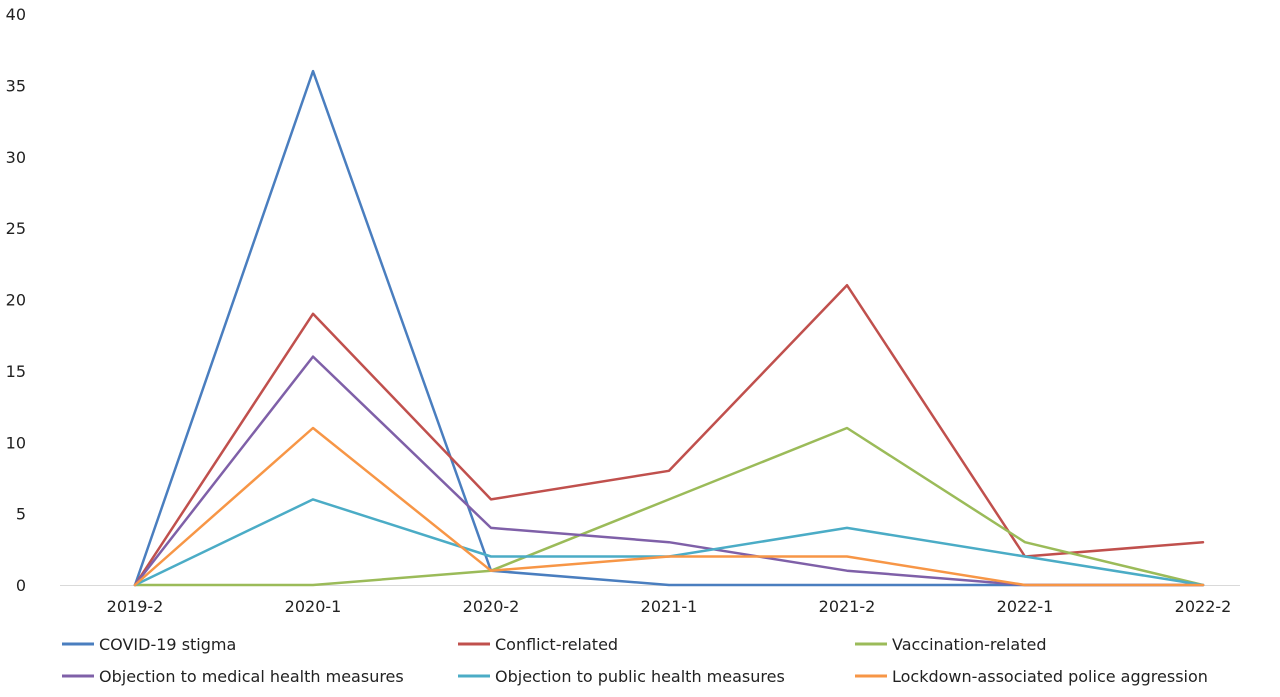 This screenshot has height=697, width=1280. What do you see at coordinates (669, 606) in the screenshot?
I see `x-tick-label: 2021-1` at bounding box center [669, 606].